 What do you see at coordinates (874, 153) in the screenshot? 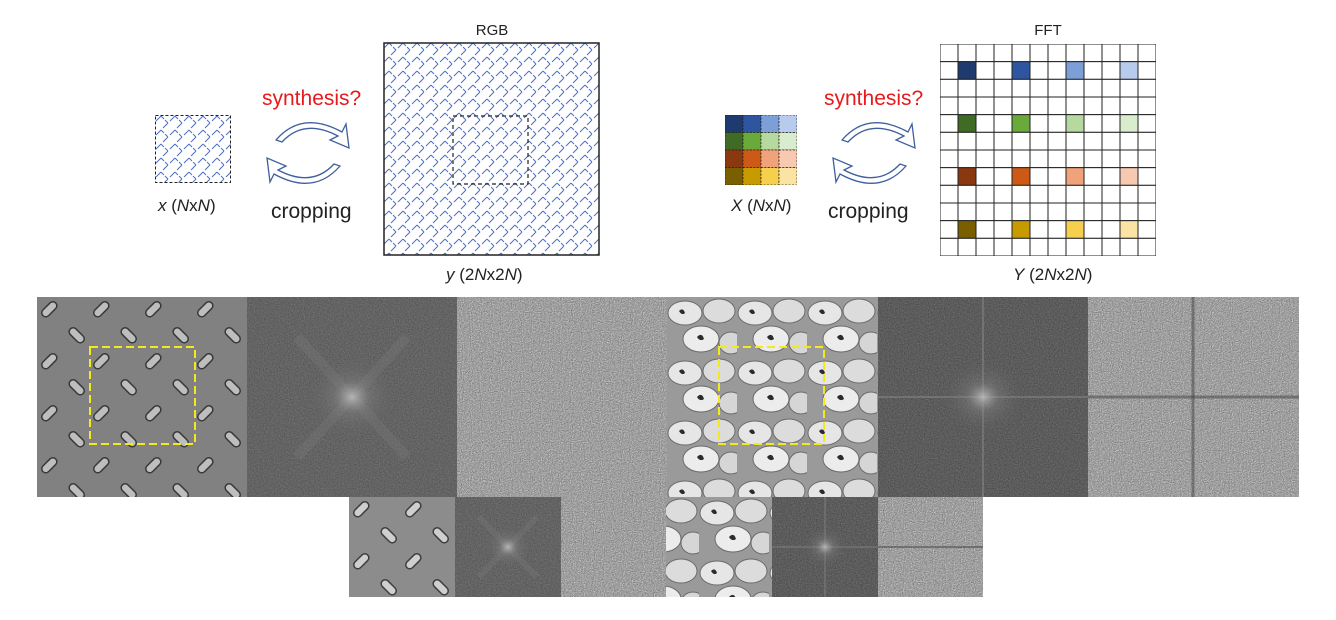
I see `cycle-arrows-icon` at bounding box center [874, 153].